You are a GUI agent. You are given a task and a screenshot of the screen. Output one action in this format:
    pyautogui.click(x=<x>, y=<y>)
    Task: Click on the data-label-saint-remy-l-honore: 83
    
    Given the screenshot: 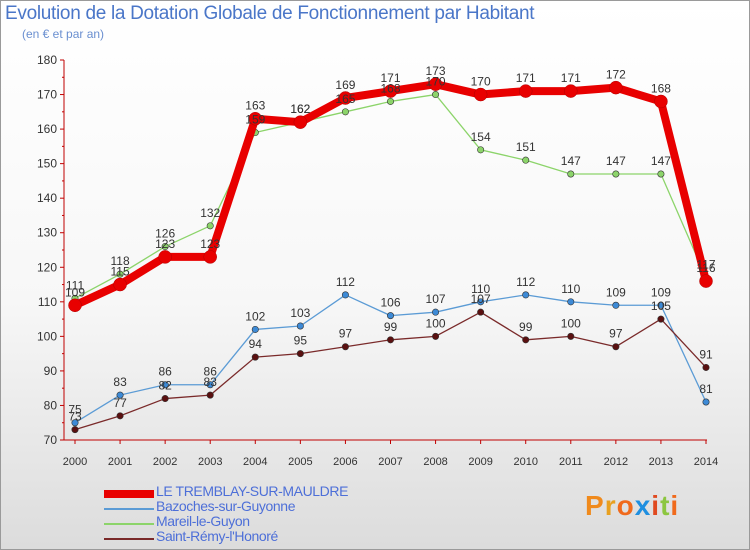 What is the action you would take?
    pyautogui.click(x=211, y=382)
    